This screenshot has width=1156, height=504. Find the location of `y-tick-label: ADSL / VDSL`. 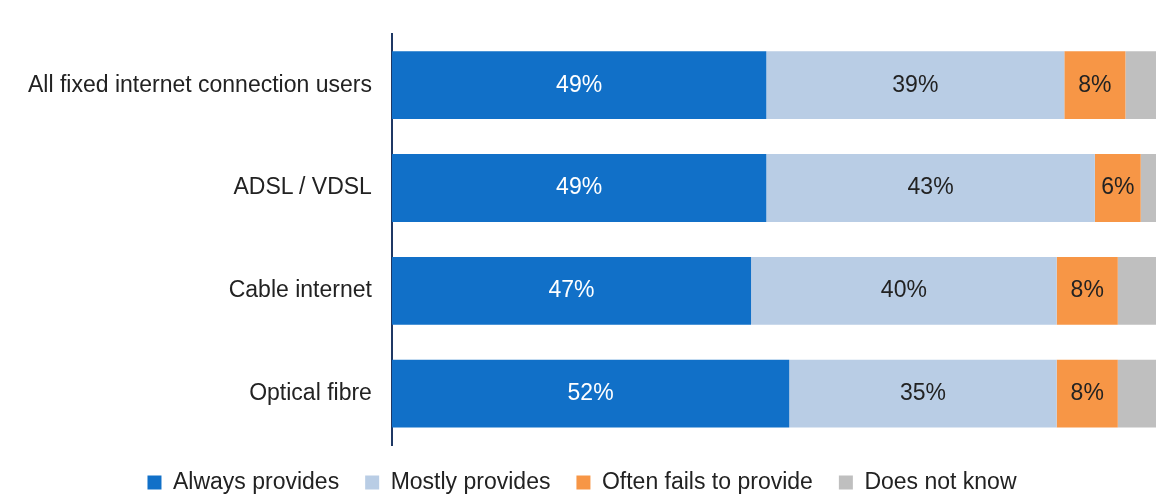

y-tick-label: ADSL / VDSL is located at coordinates (303, 186).